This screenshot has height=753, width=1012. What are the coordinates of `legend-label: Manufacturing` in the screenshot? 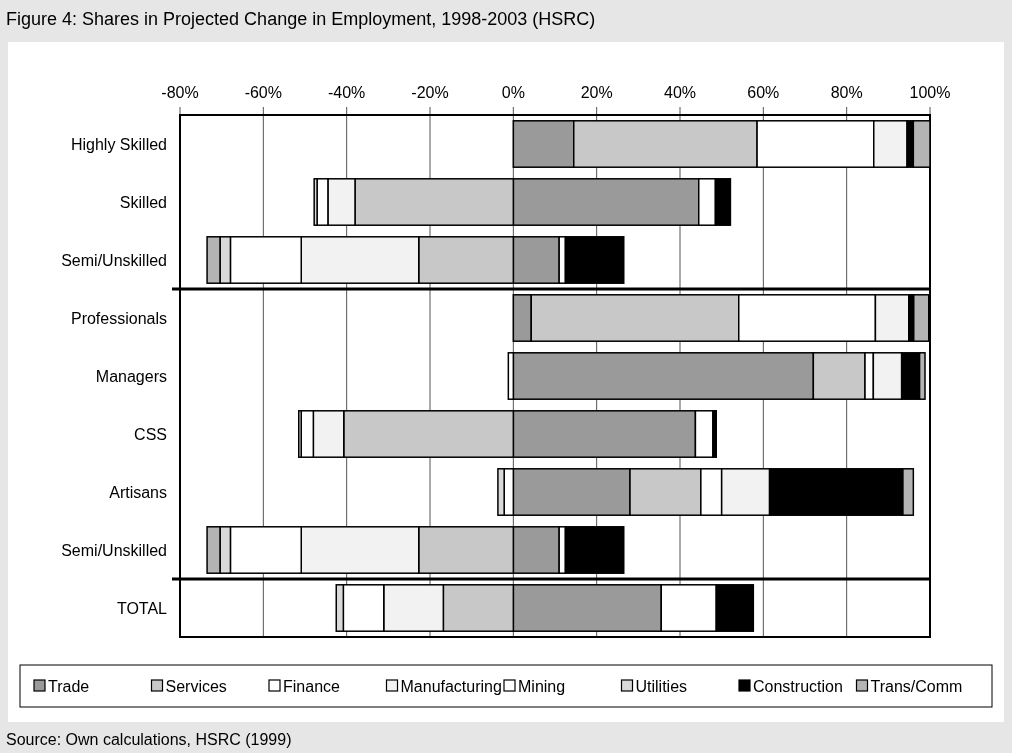 It's located at (451, 686).